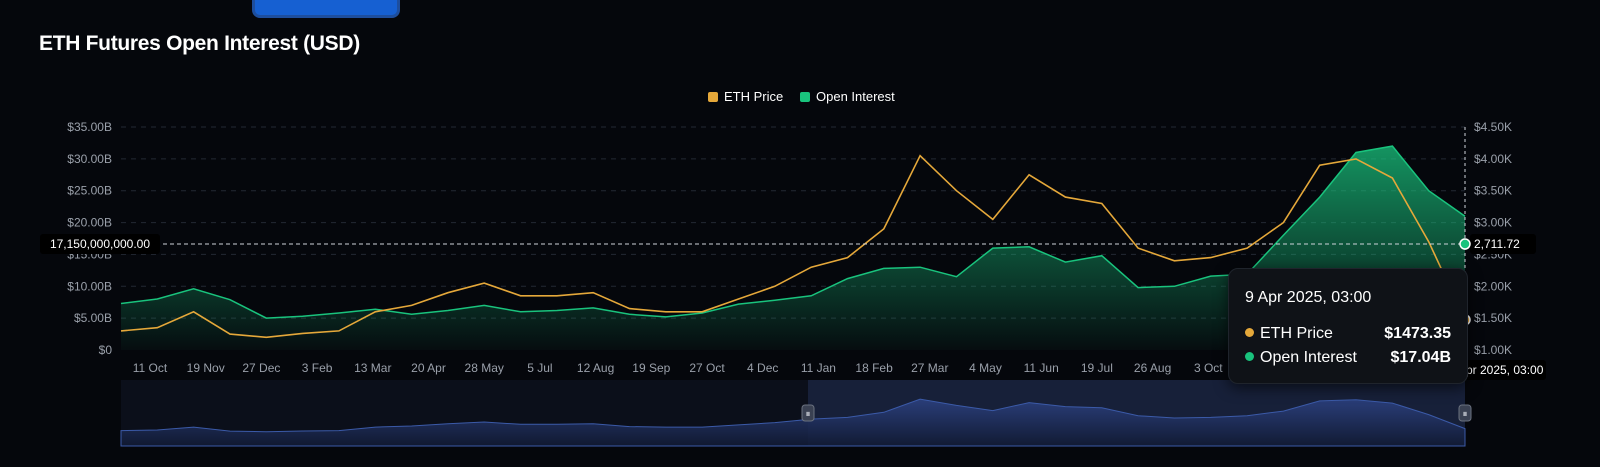  I want to click on legend-swatch-eth-price, so click(713, 97).